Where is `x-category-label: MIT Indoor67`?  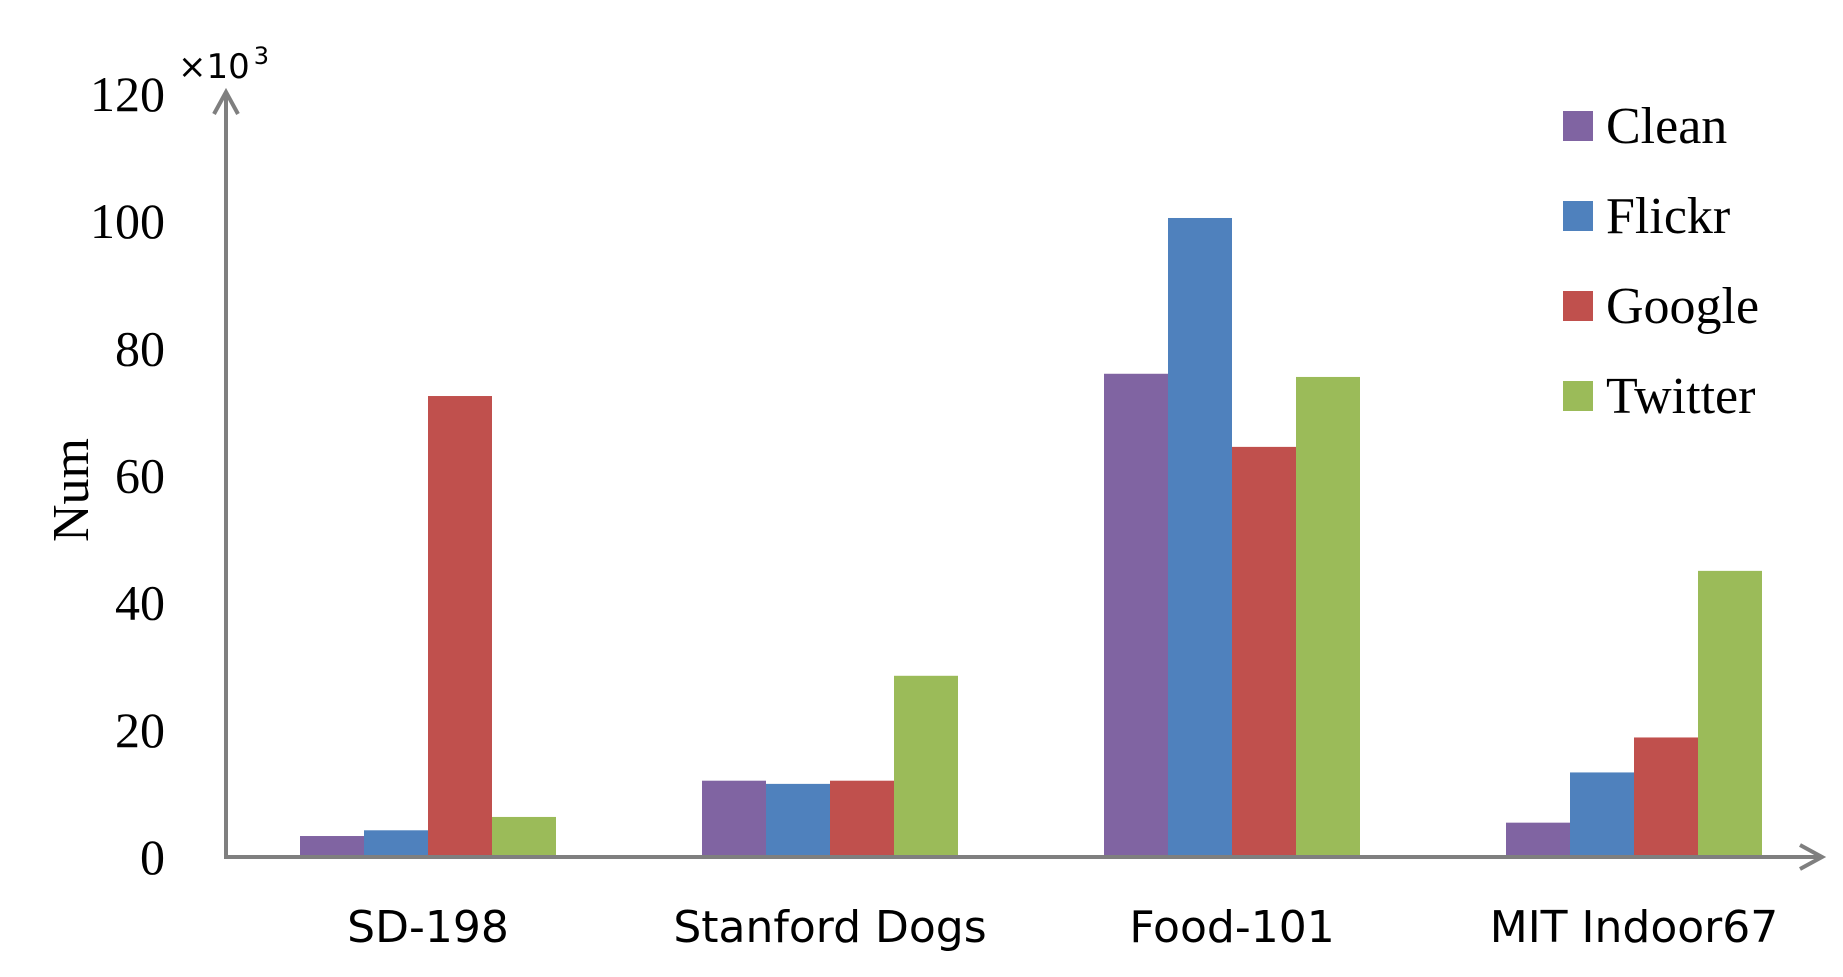 x-category-label: MIT Indoor67 is located at coordinates (1634, 927).